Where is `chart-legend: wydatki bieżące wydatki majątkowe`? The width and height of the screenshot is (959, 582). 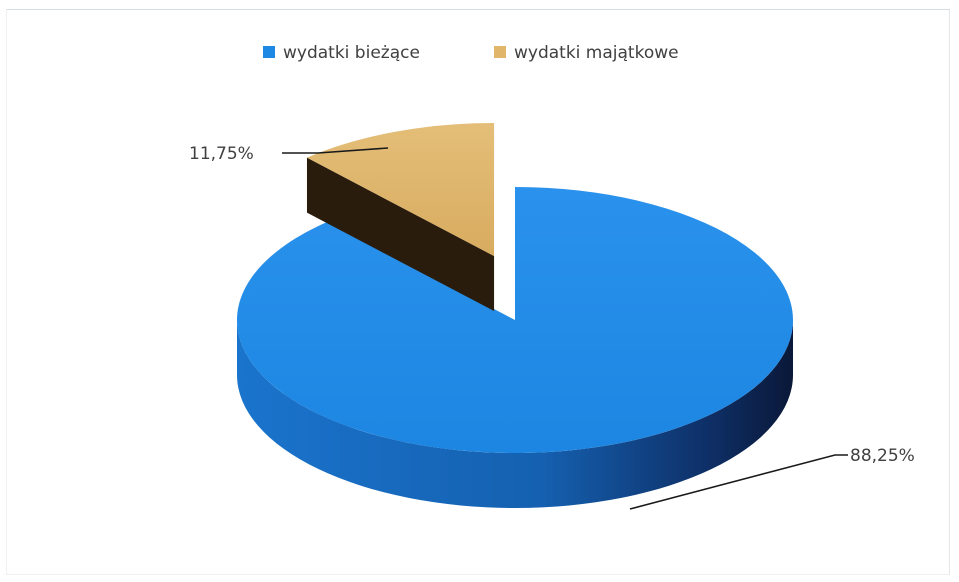 chart-legend: wydatki bieżące wydatki majątkowe is located at coordinates (471, 53).